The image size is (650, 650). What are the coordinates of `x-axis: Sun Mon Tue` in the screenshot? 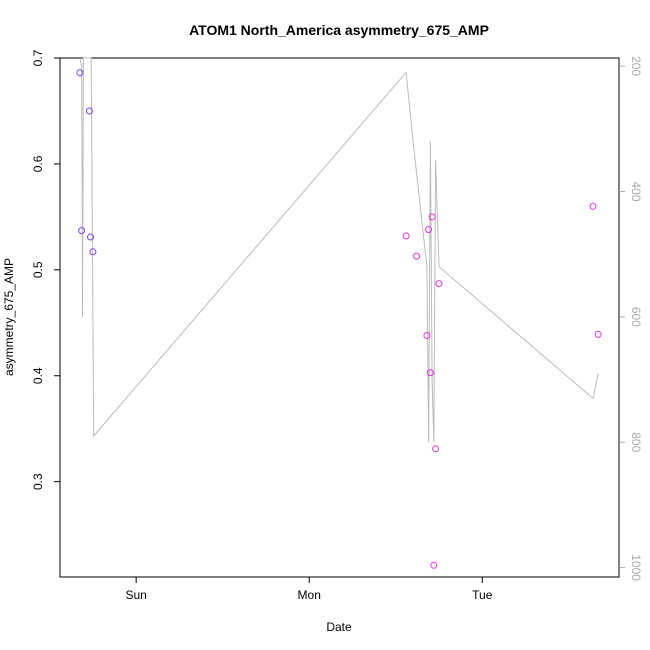 It's located at (309, 589).